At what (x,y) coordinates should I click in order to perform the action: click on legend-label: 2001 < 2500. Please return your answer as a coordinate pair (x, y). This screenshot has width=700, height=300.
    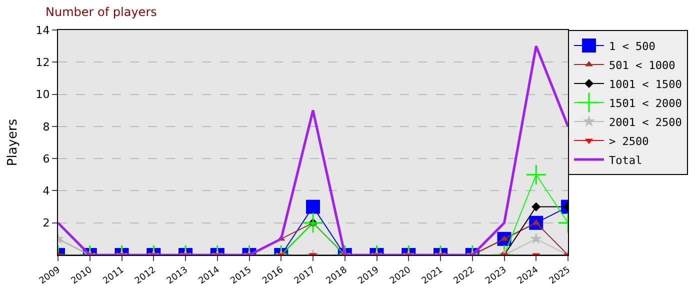
    Looking at the image, I should click on (645, 122).